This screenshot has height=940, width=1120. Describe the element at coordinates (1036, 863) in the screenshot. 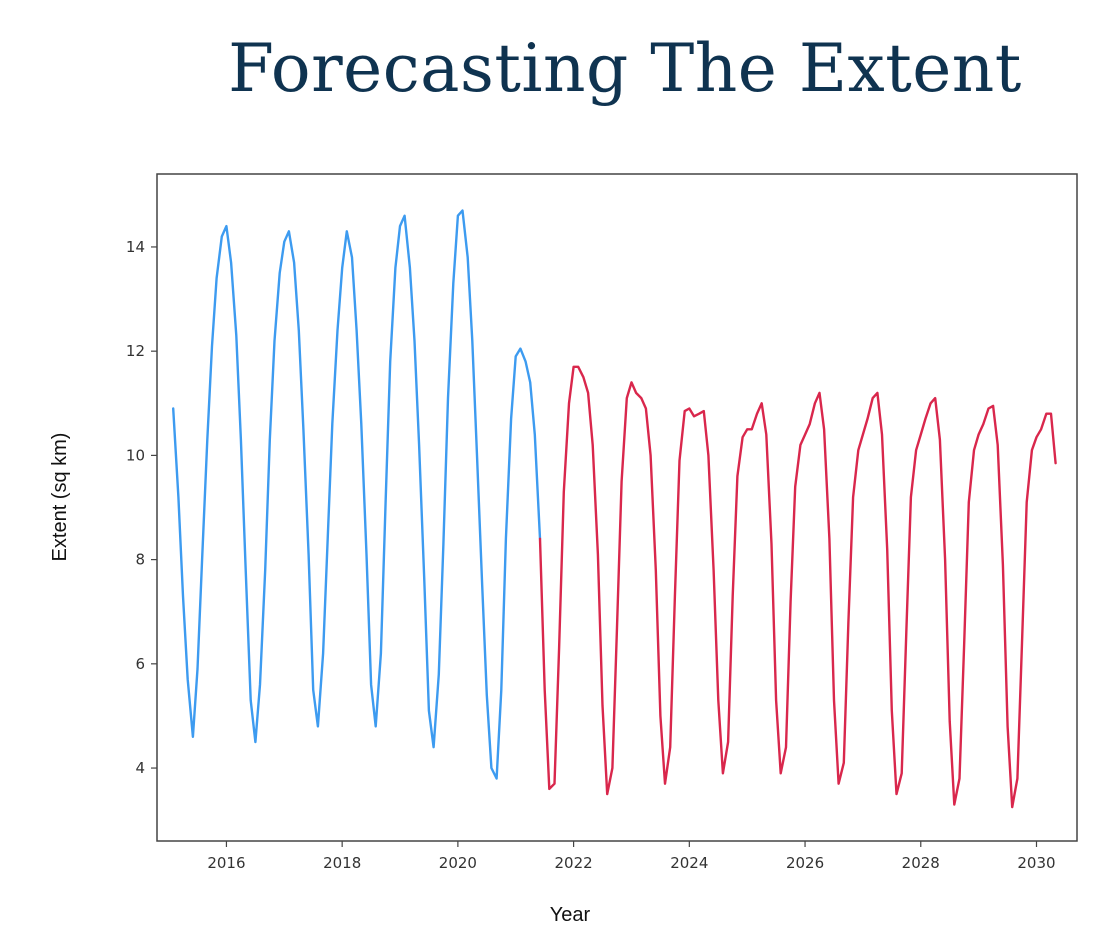

I see `x-tick-label: 2030` at that location.